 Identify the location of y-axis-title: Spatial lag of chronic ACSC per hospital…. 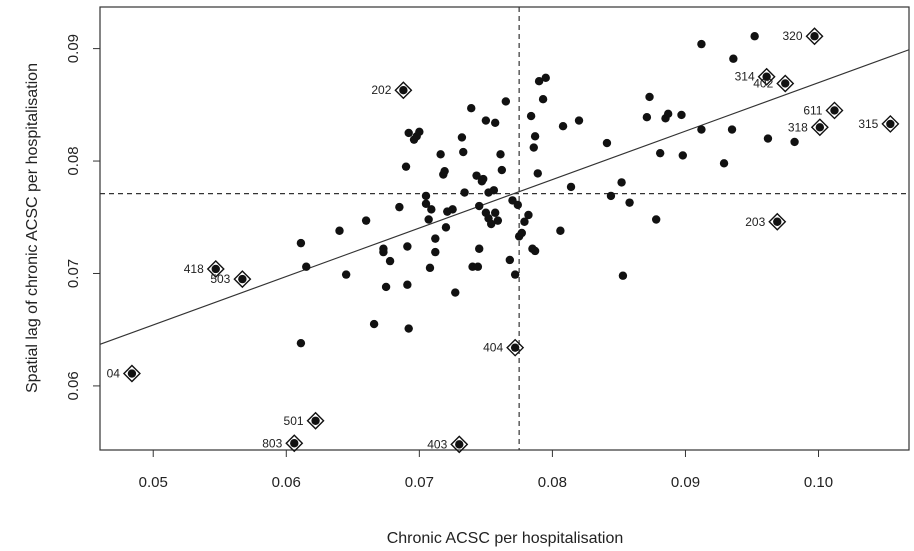
(32, 228).